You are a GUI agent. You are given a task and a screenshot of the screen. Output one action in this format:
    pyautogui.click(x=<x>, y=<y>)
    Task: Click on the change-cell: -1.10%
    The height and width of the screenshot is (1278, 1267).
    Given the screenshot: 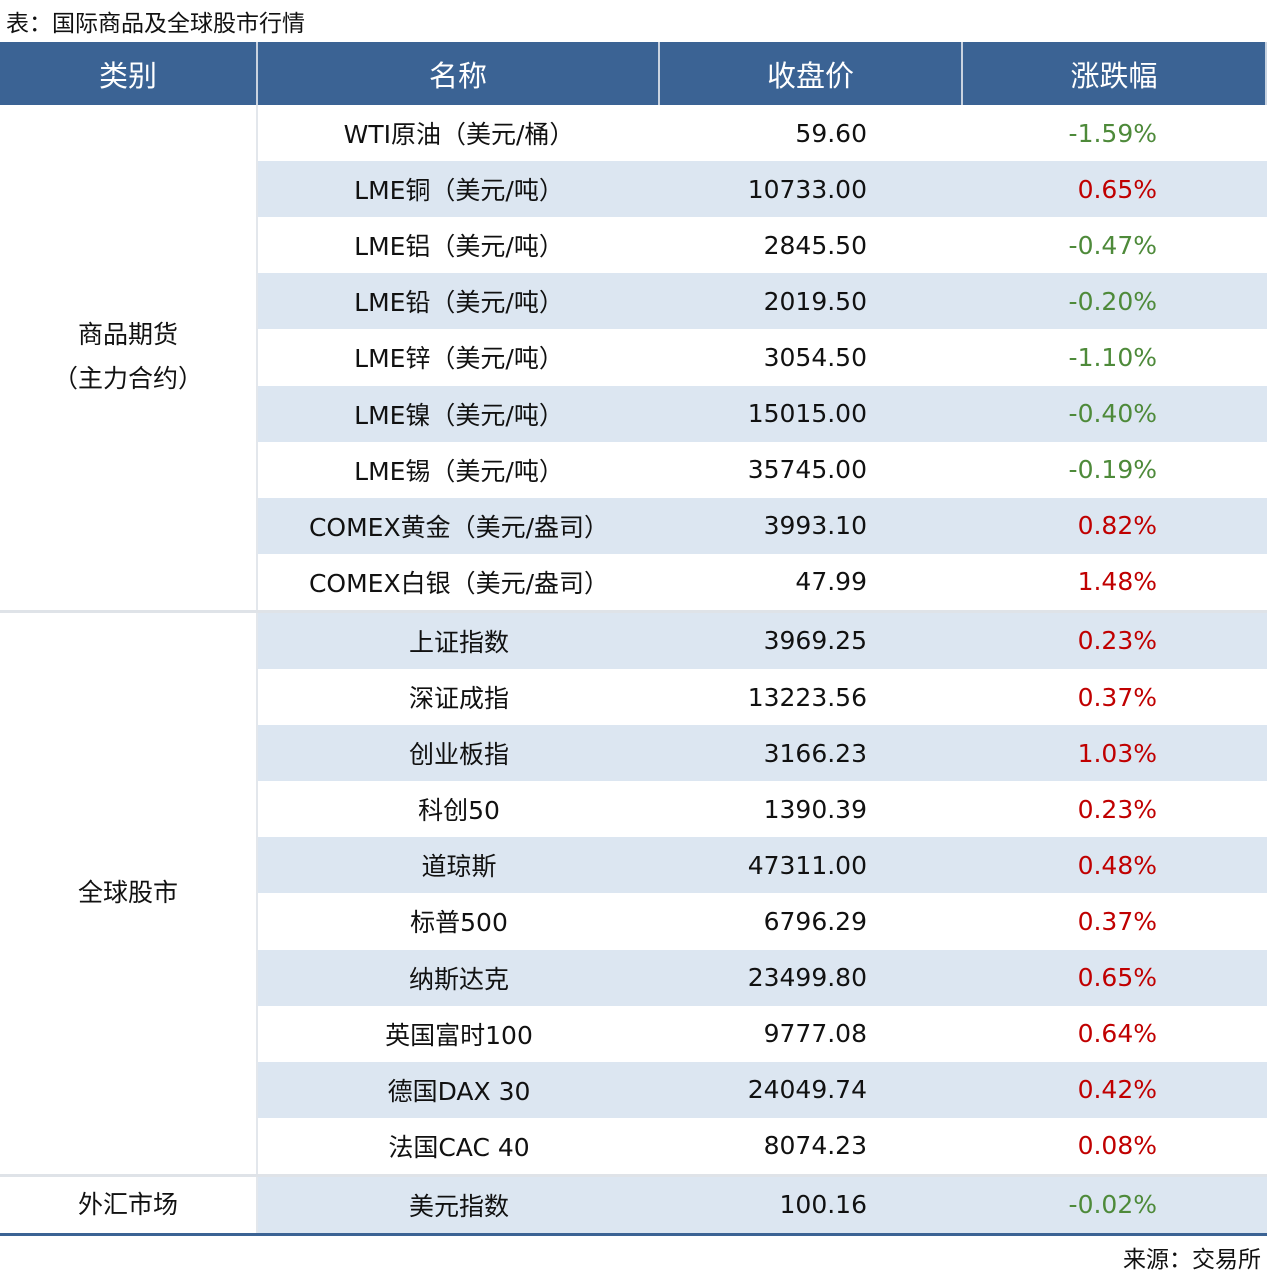 What is the action you would take?
    pyautogui.click(x=1112, y=357)
    